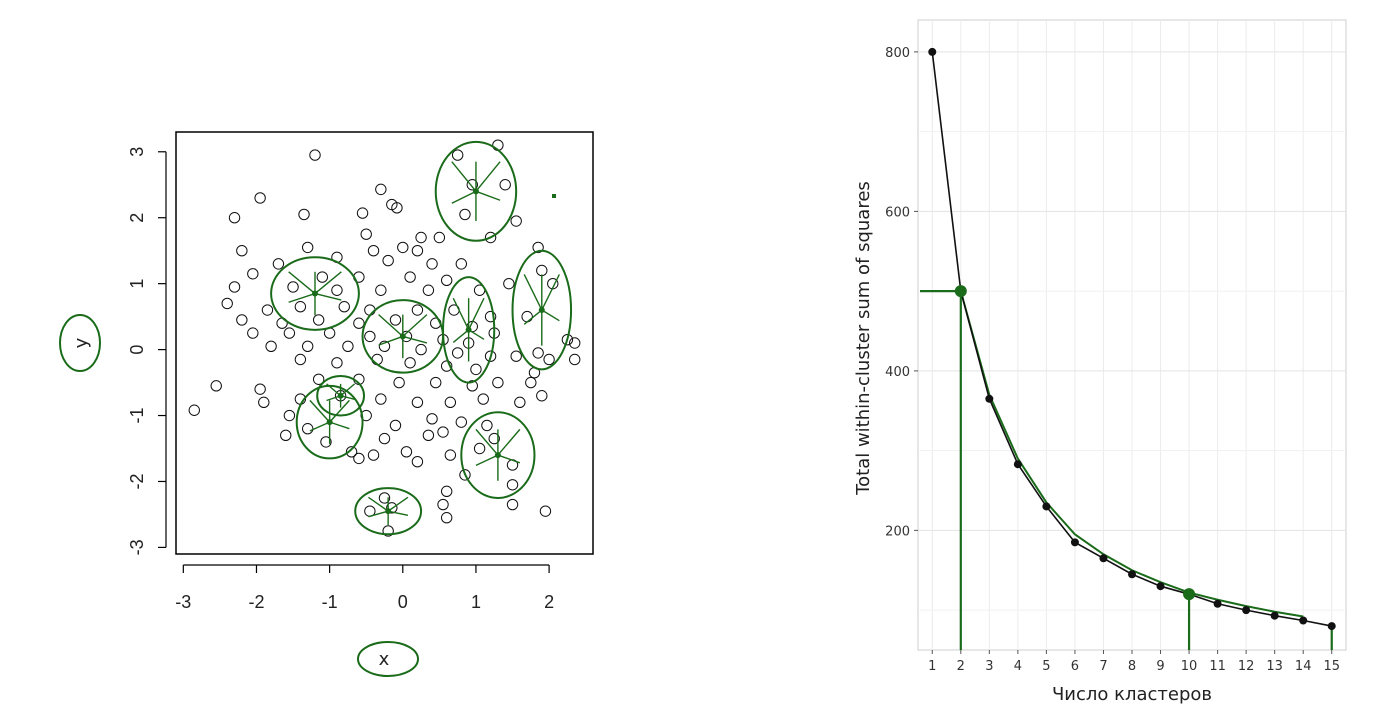 Image resolution: width=1374 pixels, height=719 pixels. I want to click on annotation-dot, so click(554, 196).